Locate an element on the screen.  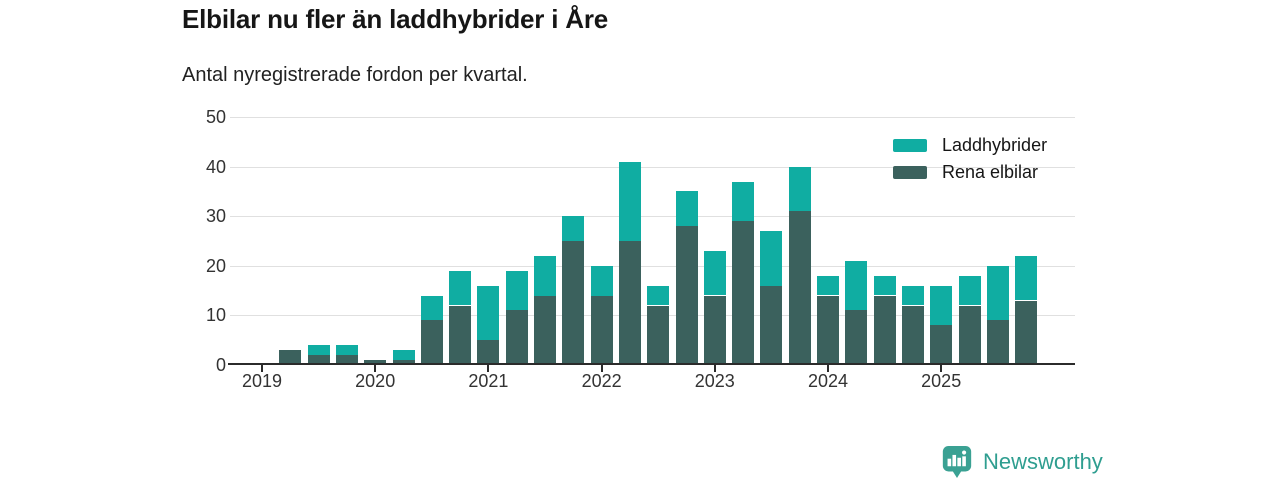
x-axis-label: 2024 is located at coordinates (828, 381).